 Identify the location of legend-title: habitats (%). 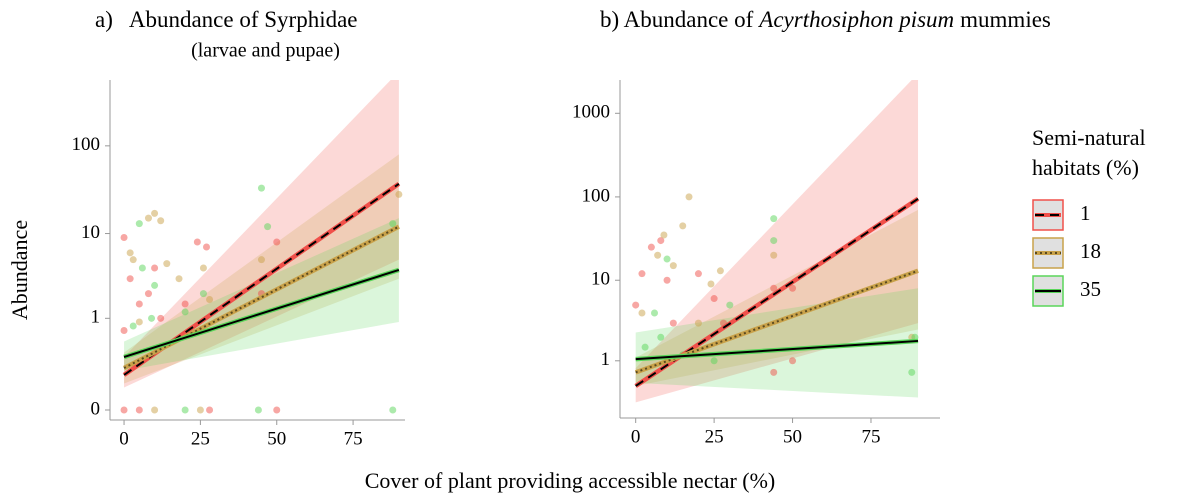
(1085, 167).